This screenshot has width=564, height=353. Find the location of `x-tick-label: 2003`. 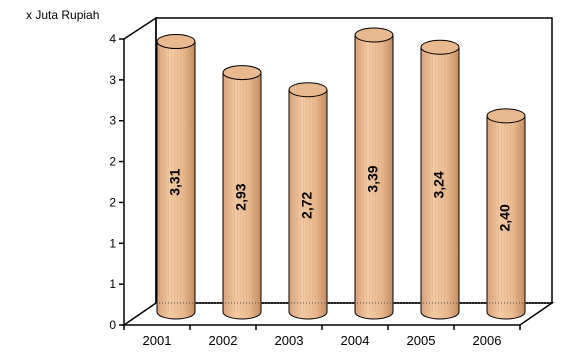

x-tick-label: 2003 is located at coordinates (289, 340).